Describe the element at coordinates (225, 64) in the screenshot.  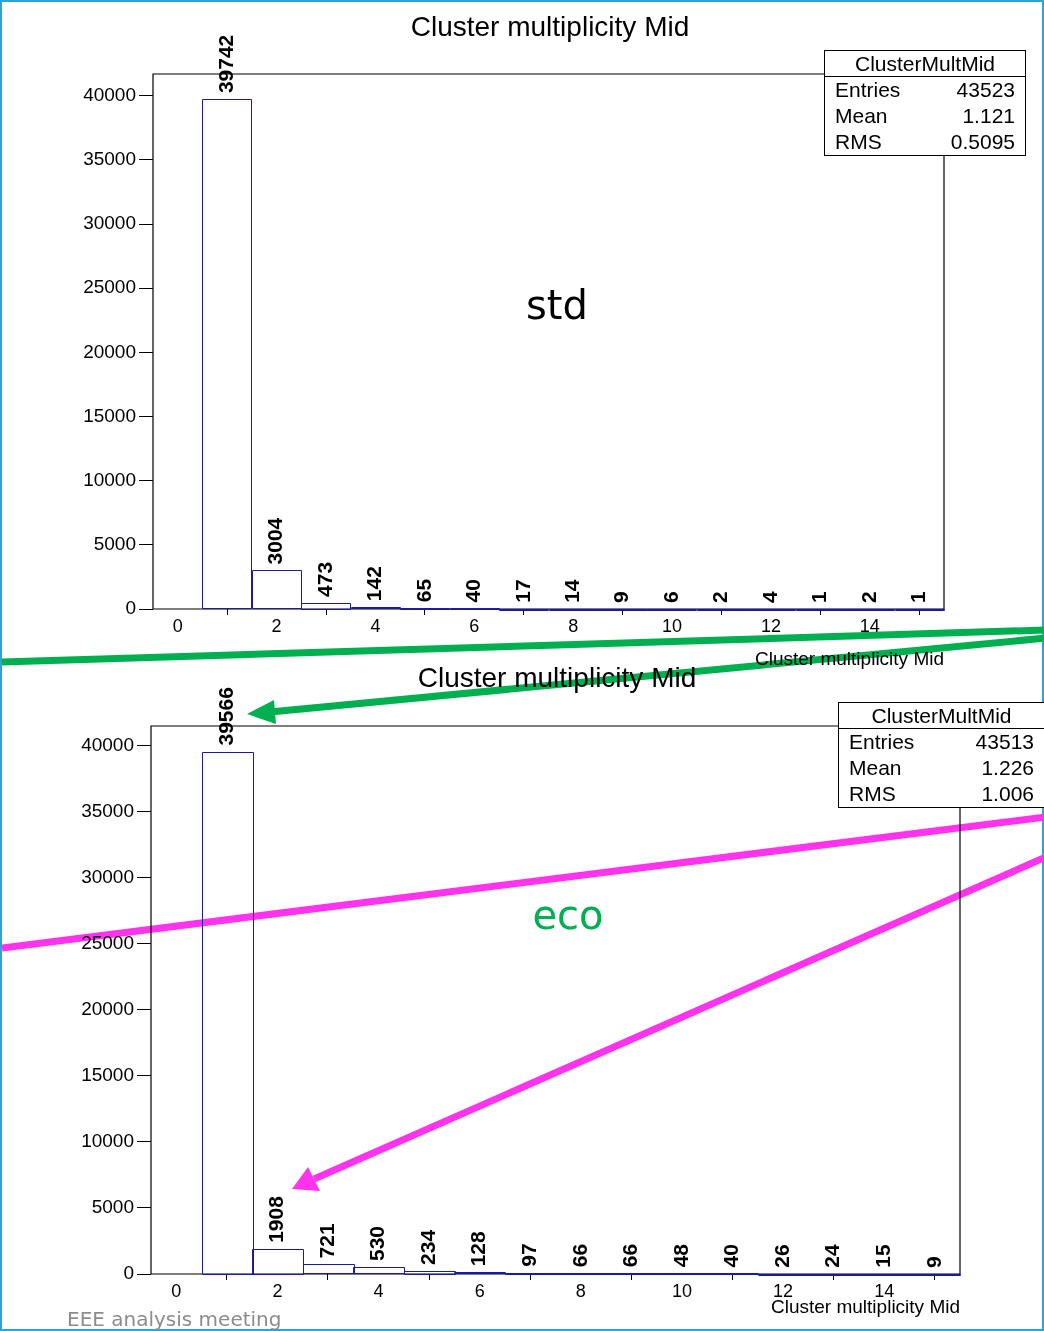
I see `data-label: 39742` at that location.